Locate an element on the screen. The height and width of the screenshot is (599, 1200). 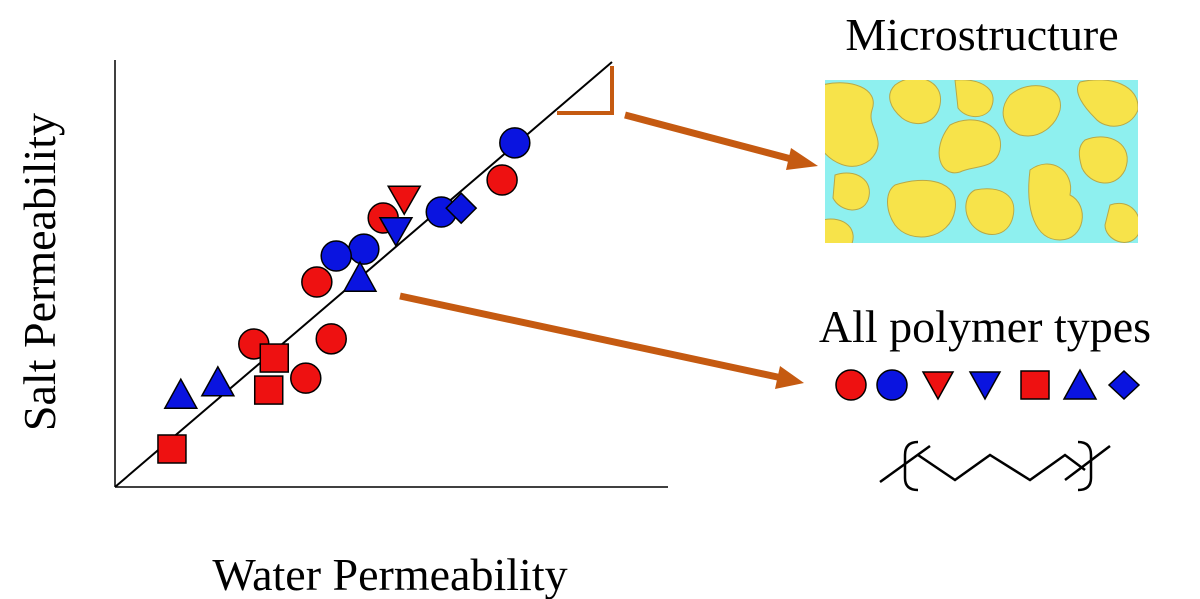
microstructure-image is located at coordinates (981, 161).